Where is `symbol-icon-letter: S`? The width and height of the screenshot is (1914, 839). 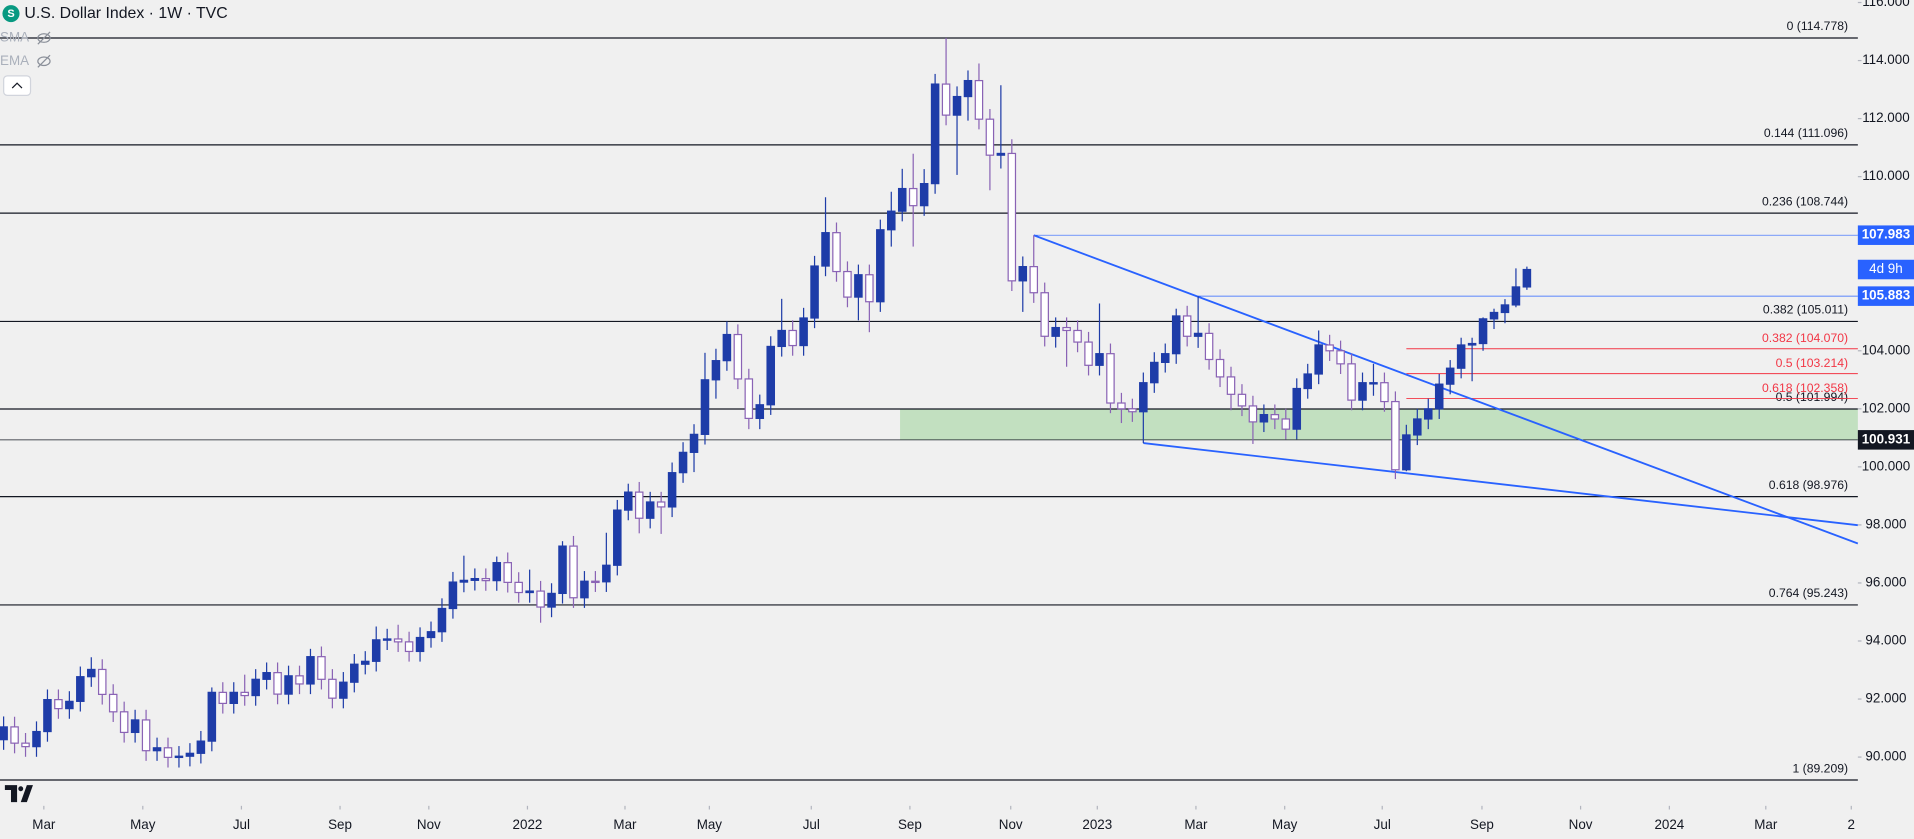 symbol-icon-letter: S is located at coordinates (10, 14).